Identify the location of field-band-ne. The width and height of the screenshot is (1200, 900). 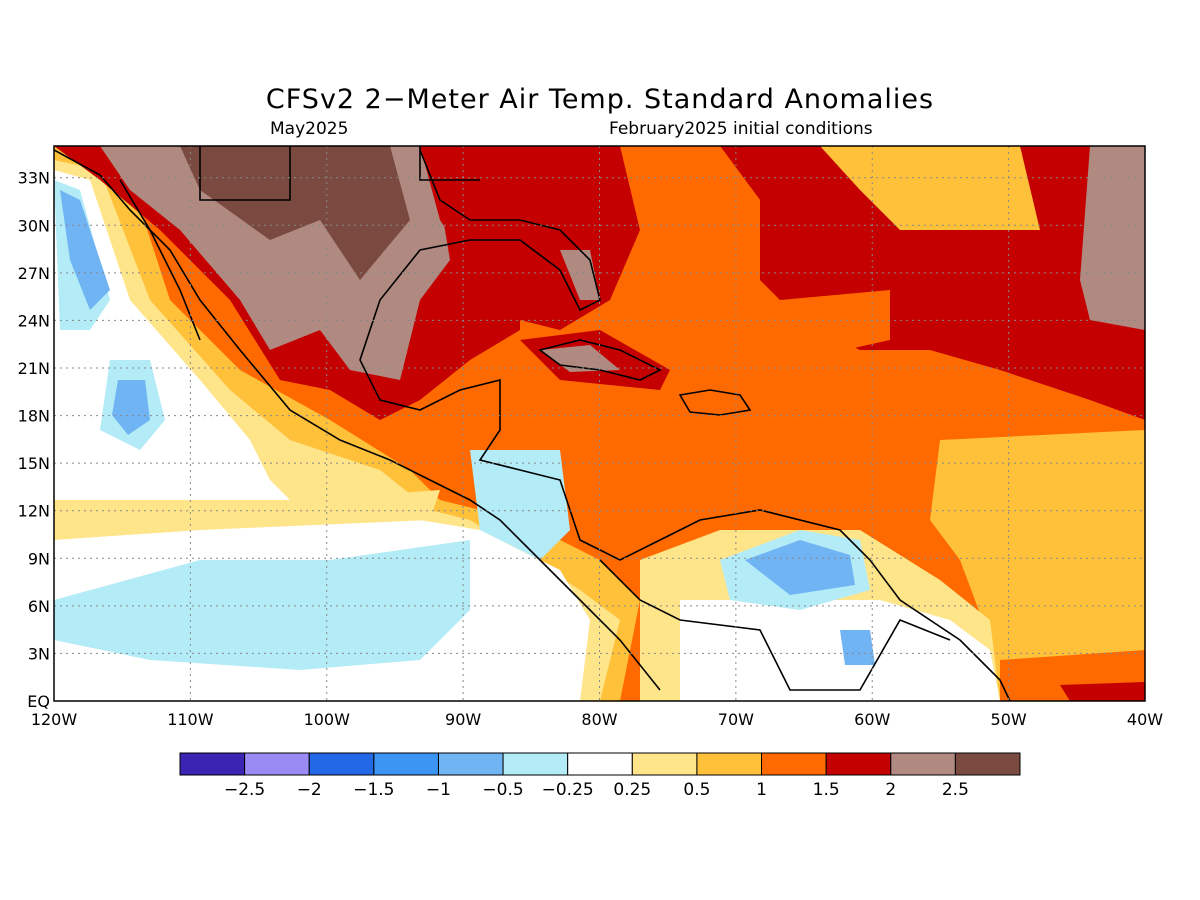
(247, 515).